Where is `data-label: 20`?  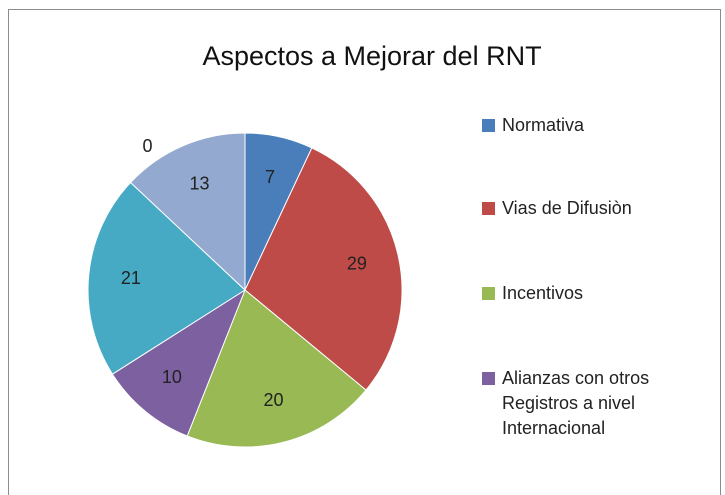 data-label: 20 is located at coordinates (273, 400).